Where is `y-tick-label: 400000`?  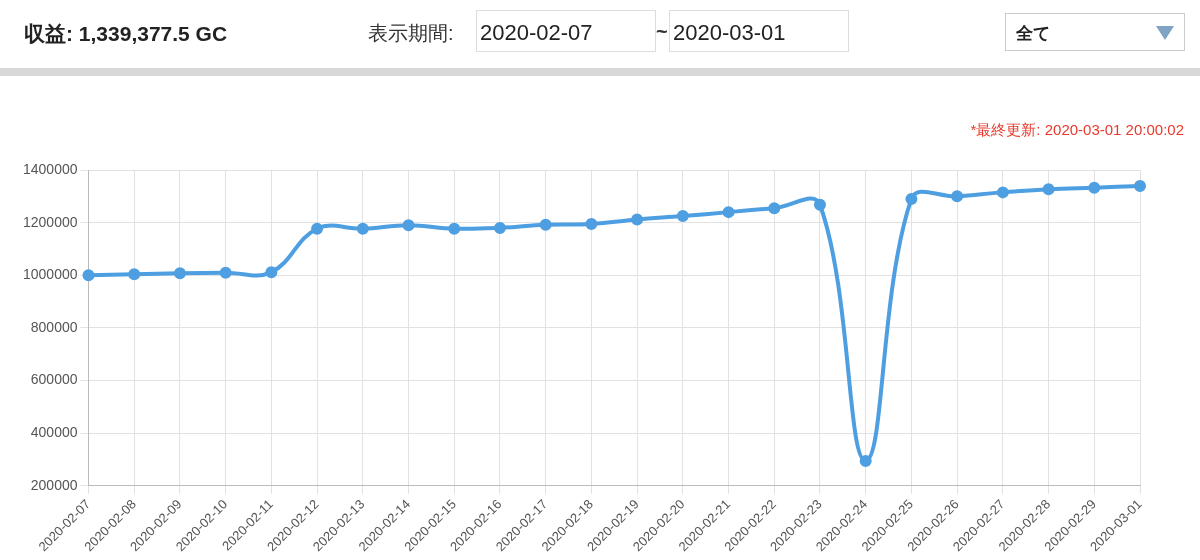 y-tick-label: 400000 is located at coordinates (54, 432).